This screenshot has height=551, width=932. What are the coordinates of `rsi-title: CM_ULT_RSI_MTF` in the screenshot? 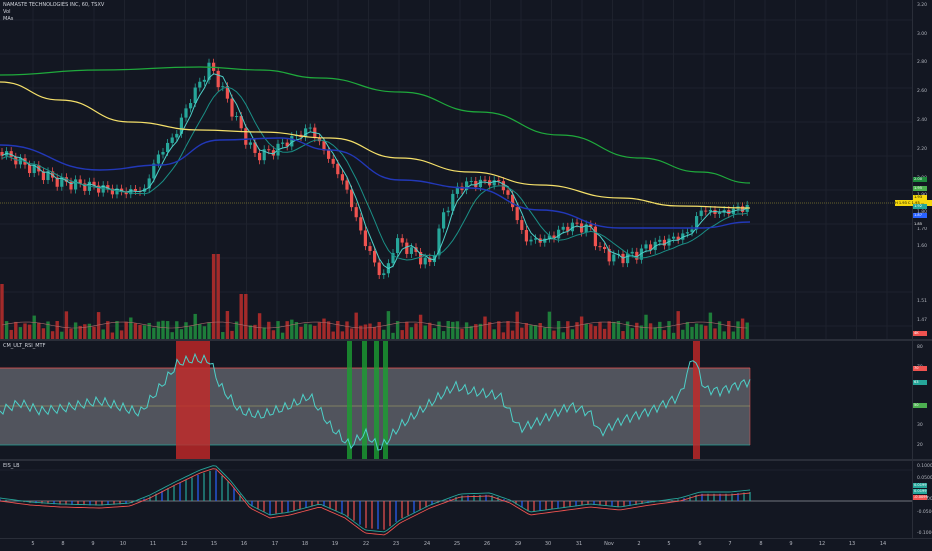 It's located at (24, 346).